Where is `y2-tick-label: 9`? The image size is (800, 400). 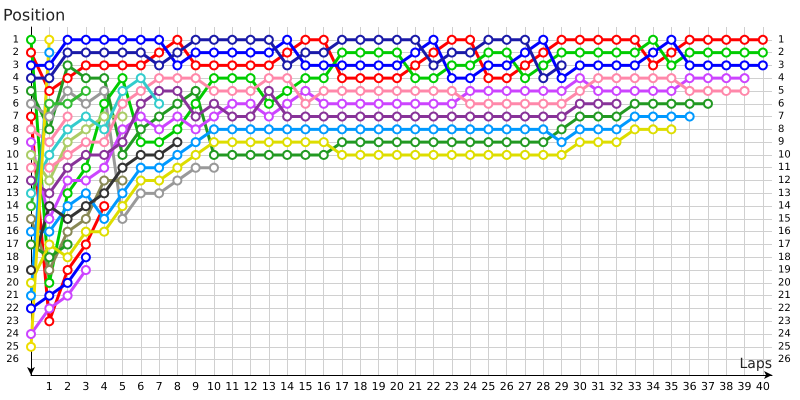
y2-tick-label: 9 is located at coordinates (781, 142).